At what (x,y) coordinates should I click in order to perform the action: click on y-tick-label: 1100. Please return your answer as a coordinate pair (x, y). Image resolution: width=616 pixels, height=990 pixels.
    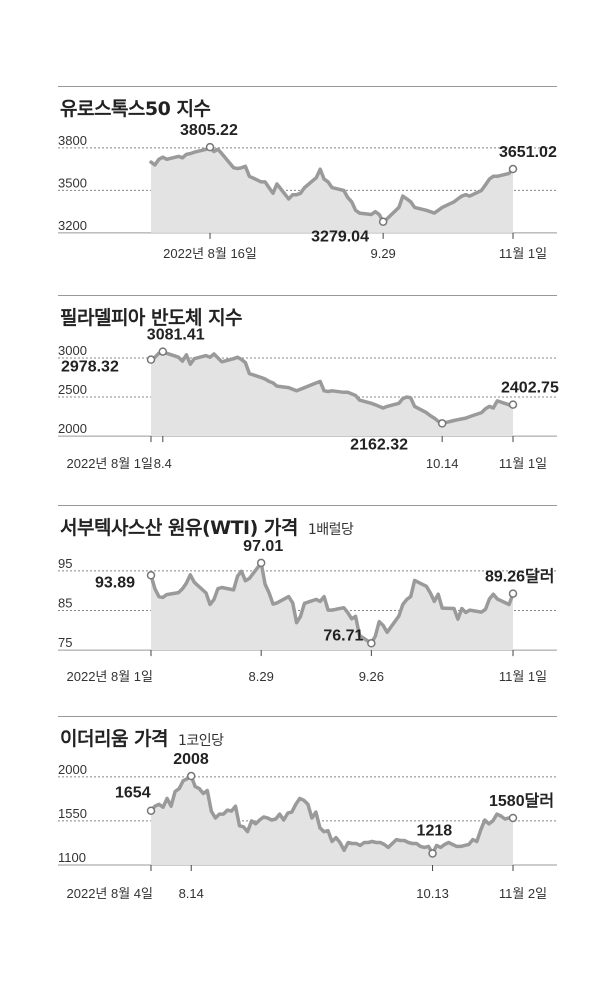
    Looking at the image, I should click on (72, 857).